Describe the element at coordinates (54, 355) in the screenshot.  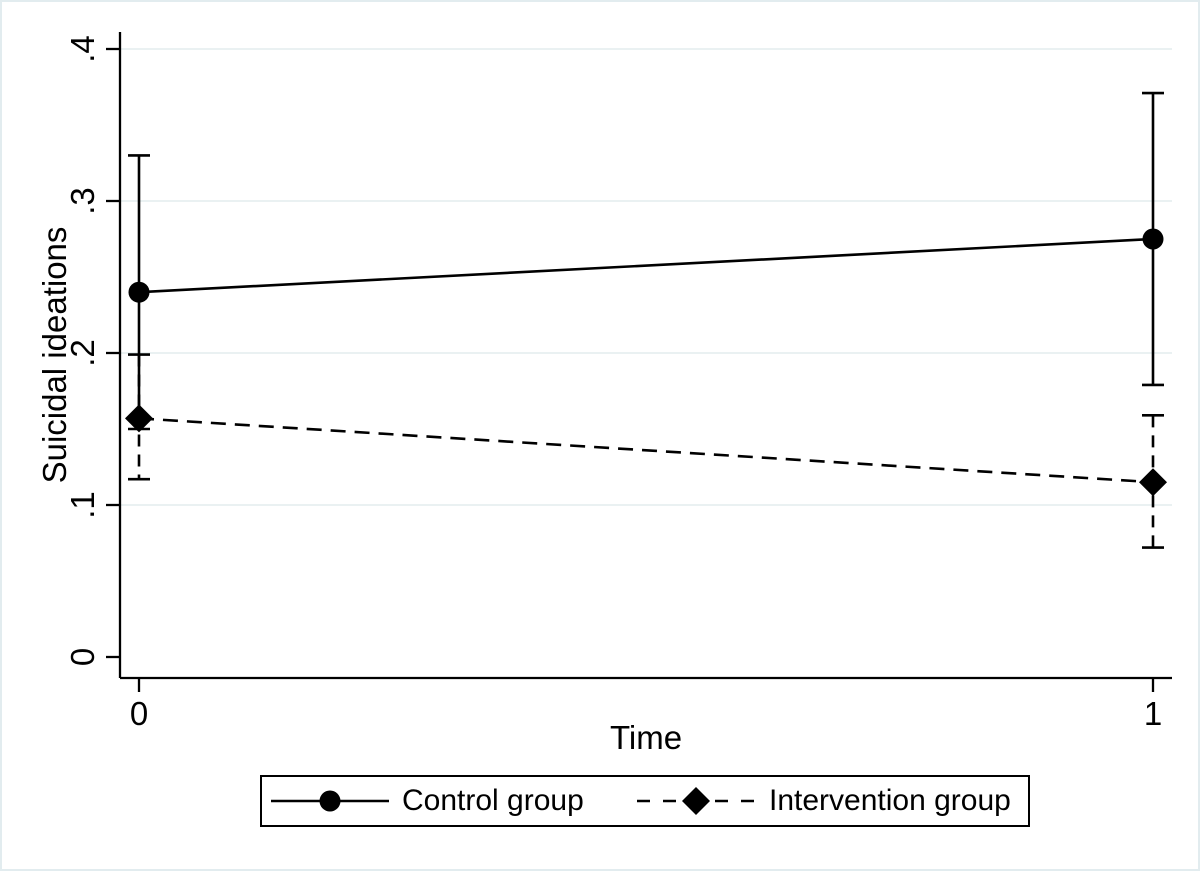
I see `y-axis-title: Suicidal ideations` at that location.